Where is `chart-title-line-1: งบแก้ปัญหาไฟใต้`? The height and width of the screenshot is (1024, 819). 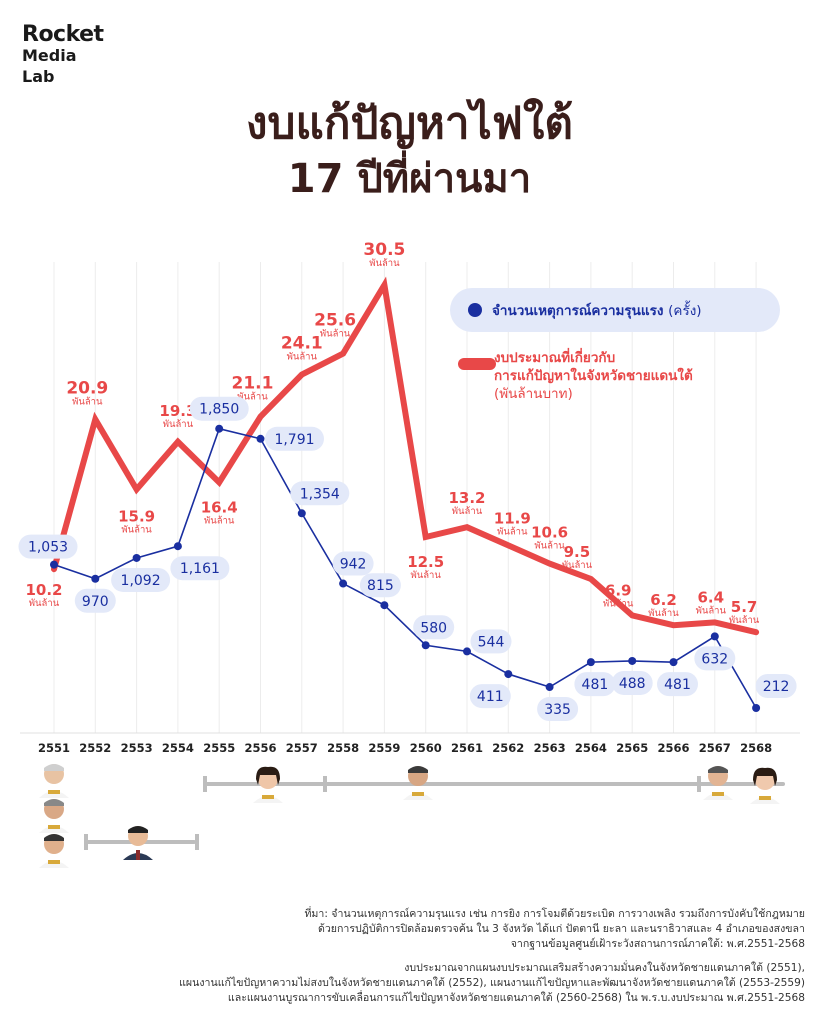
chart-title-line-1: งบแก้ปัญหาไฟใต้ is located at coordinates (409, 123).